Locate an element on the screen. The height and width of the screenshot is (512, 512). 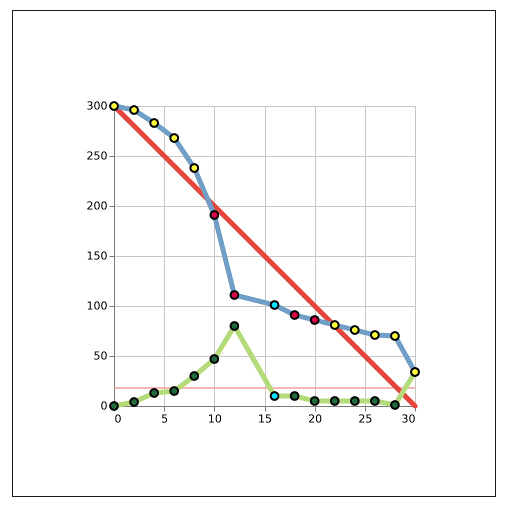
y-tick-label: 150 is located at coordinates (97, 256).